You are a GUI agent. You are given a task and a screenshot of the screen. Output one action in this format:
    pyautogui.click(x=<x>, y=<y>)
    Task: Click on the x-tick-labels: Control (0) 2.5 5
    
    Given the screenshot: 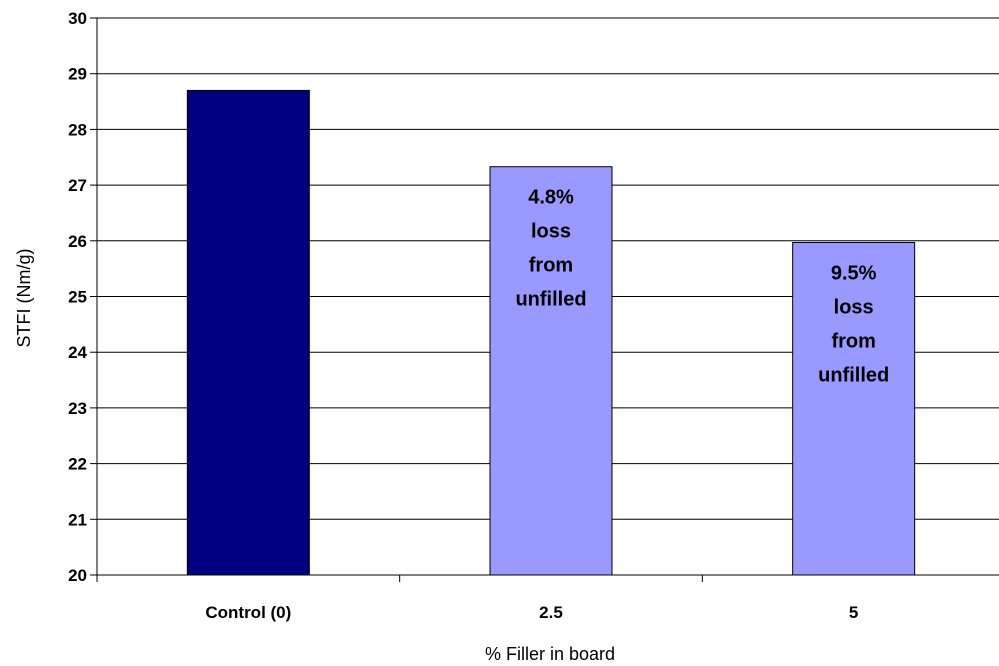 What is the action you would take?
    pyautogui.click(x=531, y=612)
    